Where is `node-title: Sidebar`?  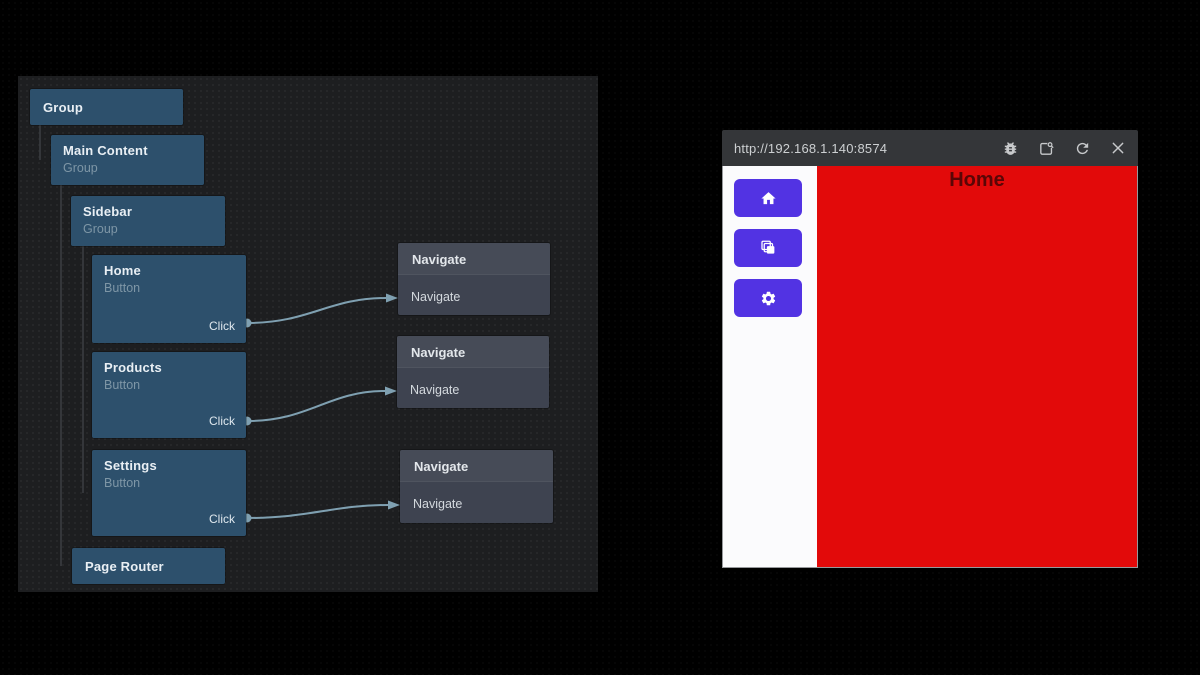
node-title: Sidebar is located at coordinates (108, 211).